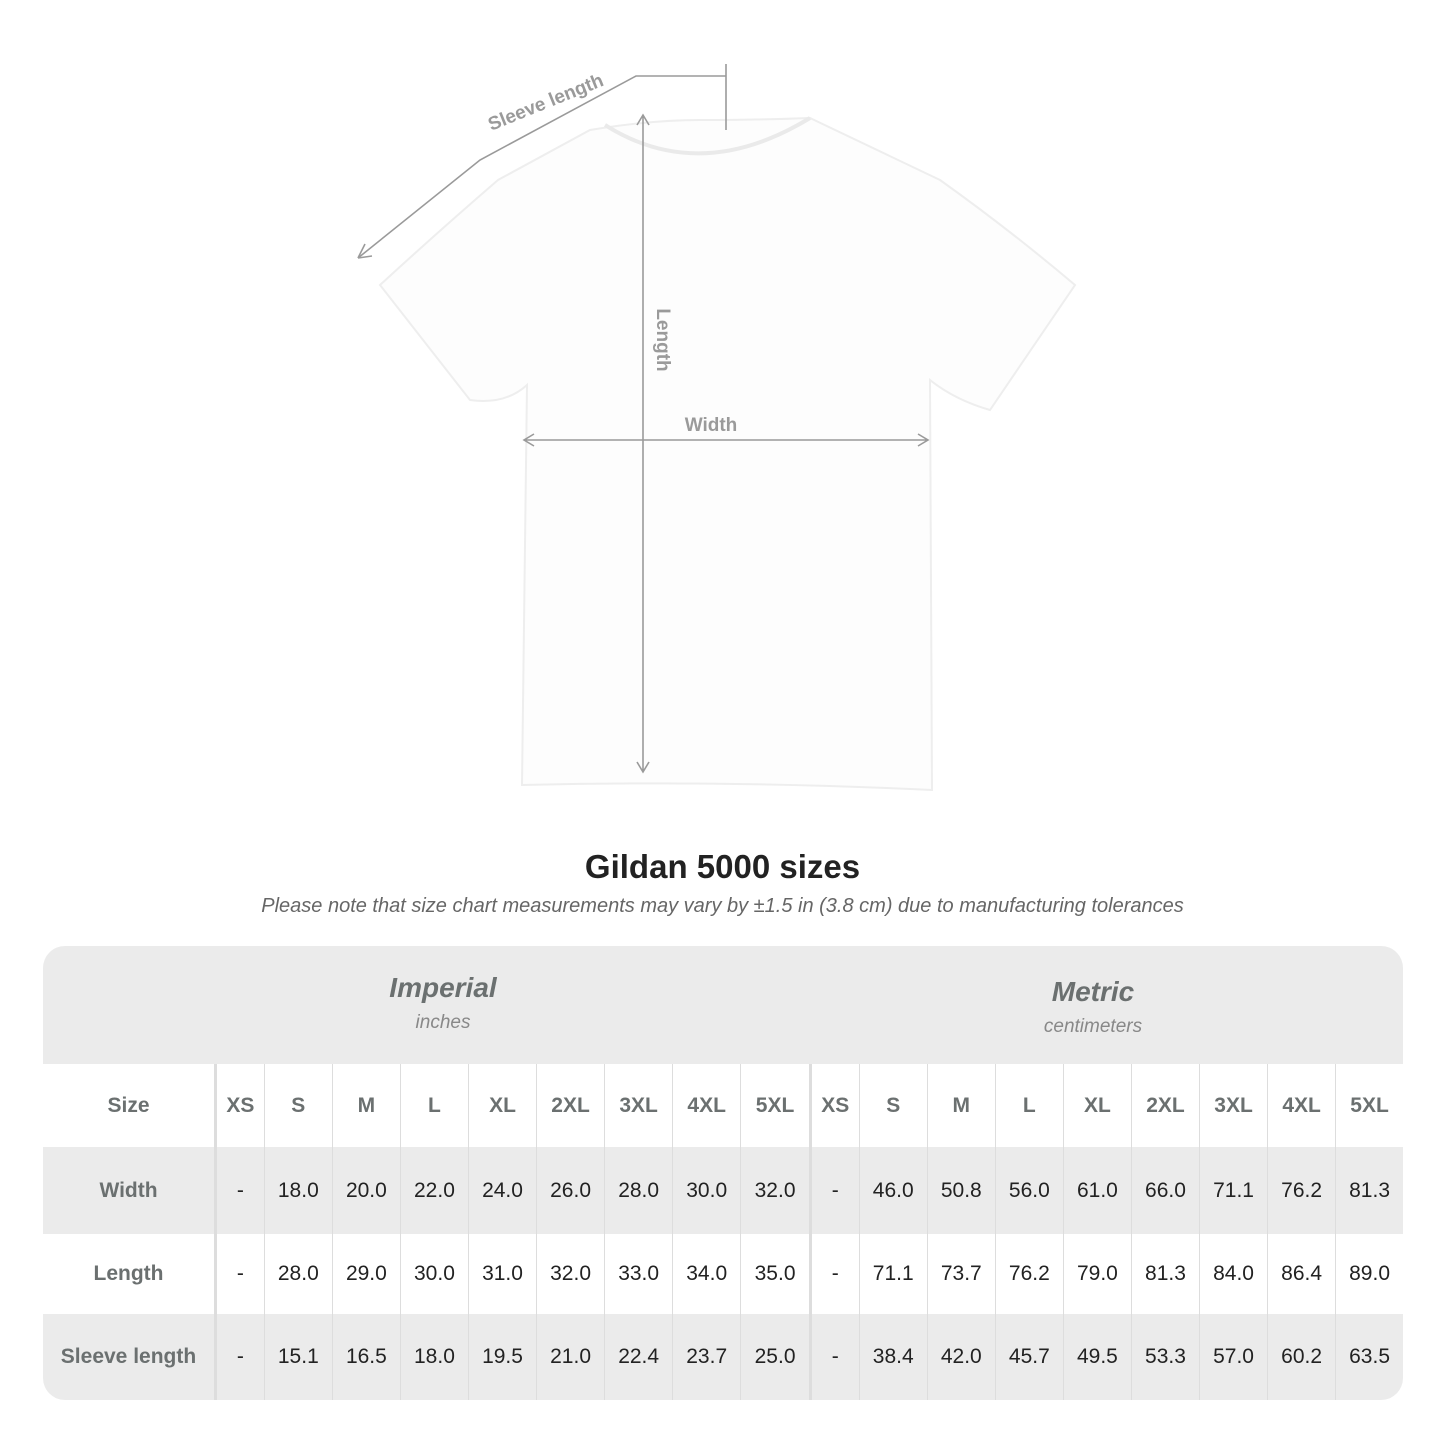  Describe the element at coordinates (662, 339) in the screenshot. I see `length-label: Length` at that location.